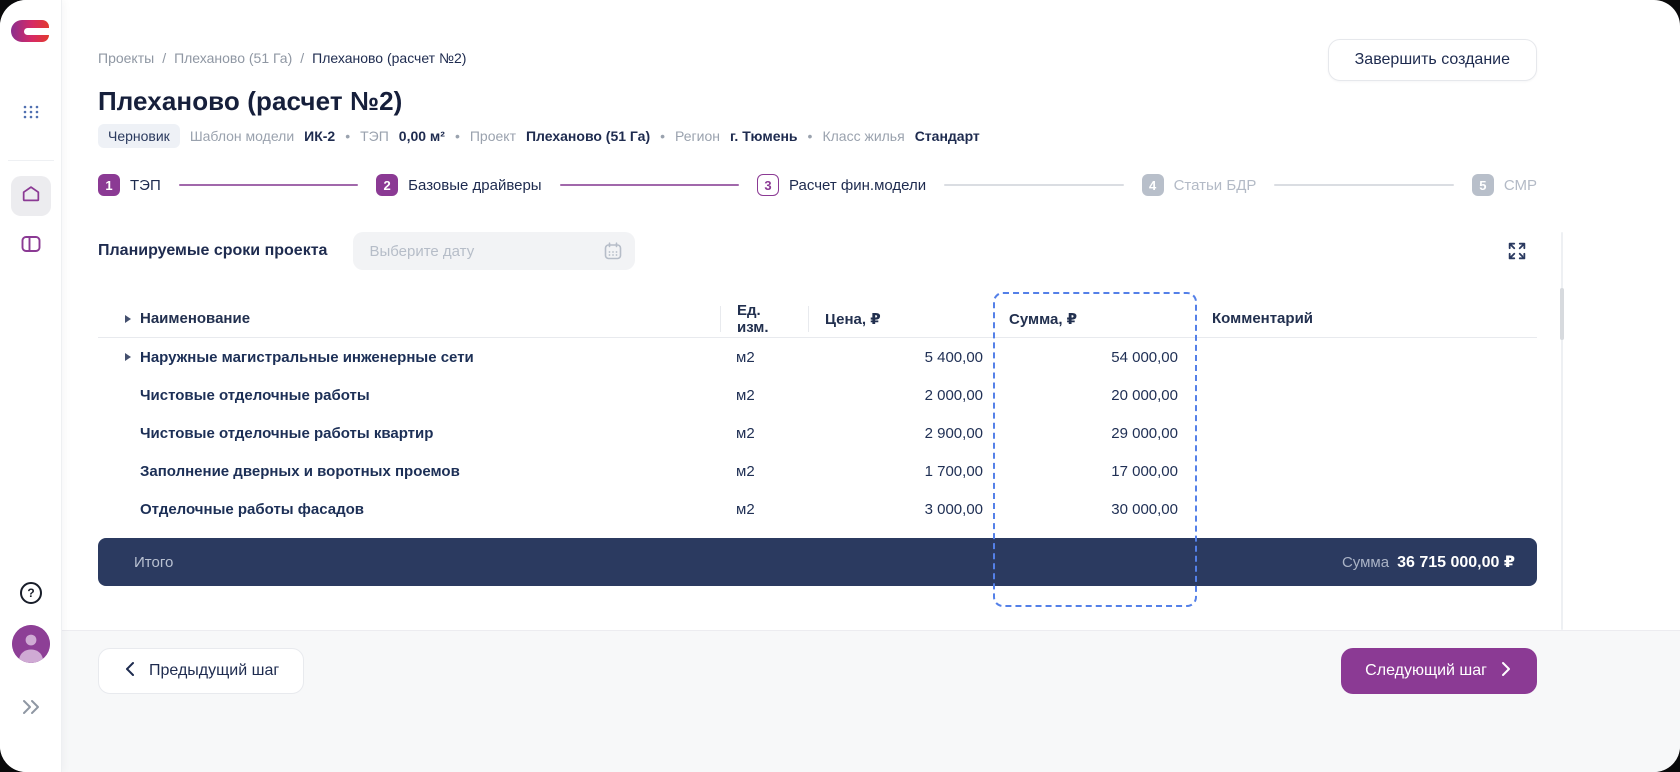 This screenshot has width=1680, height=772. What do you see at coordinates (1144, 509) in the screenshot?
I see `row-sum: 30 000,00` at bounding box center [1144, 509].